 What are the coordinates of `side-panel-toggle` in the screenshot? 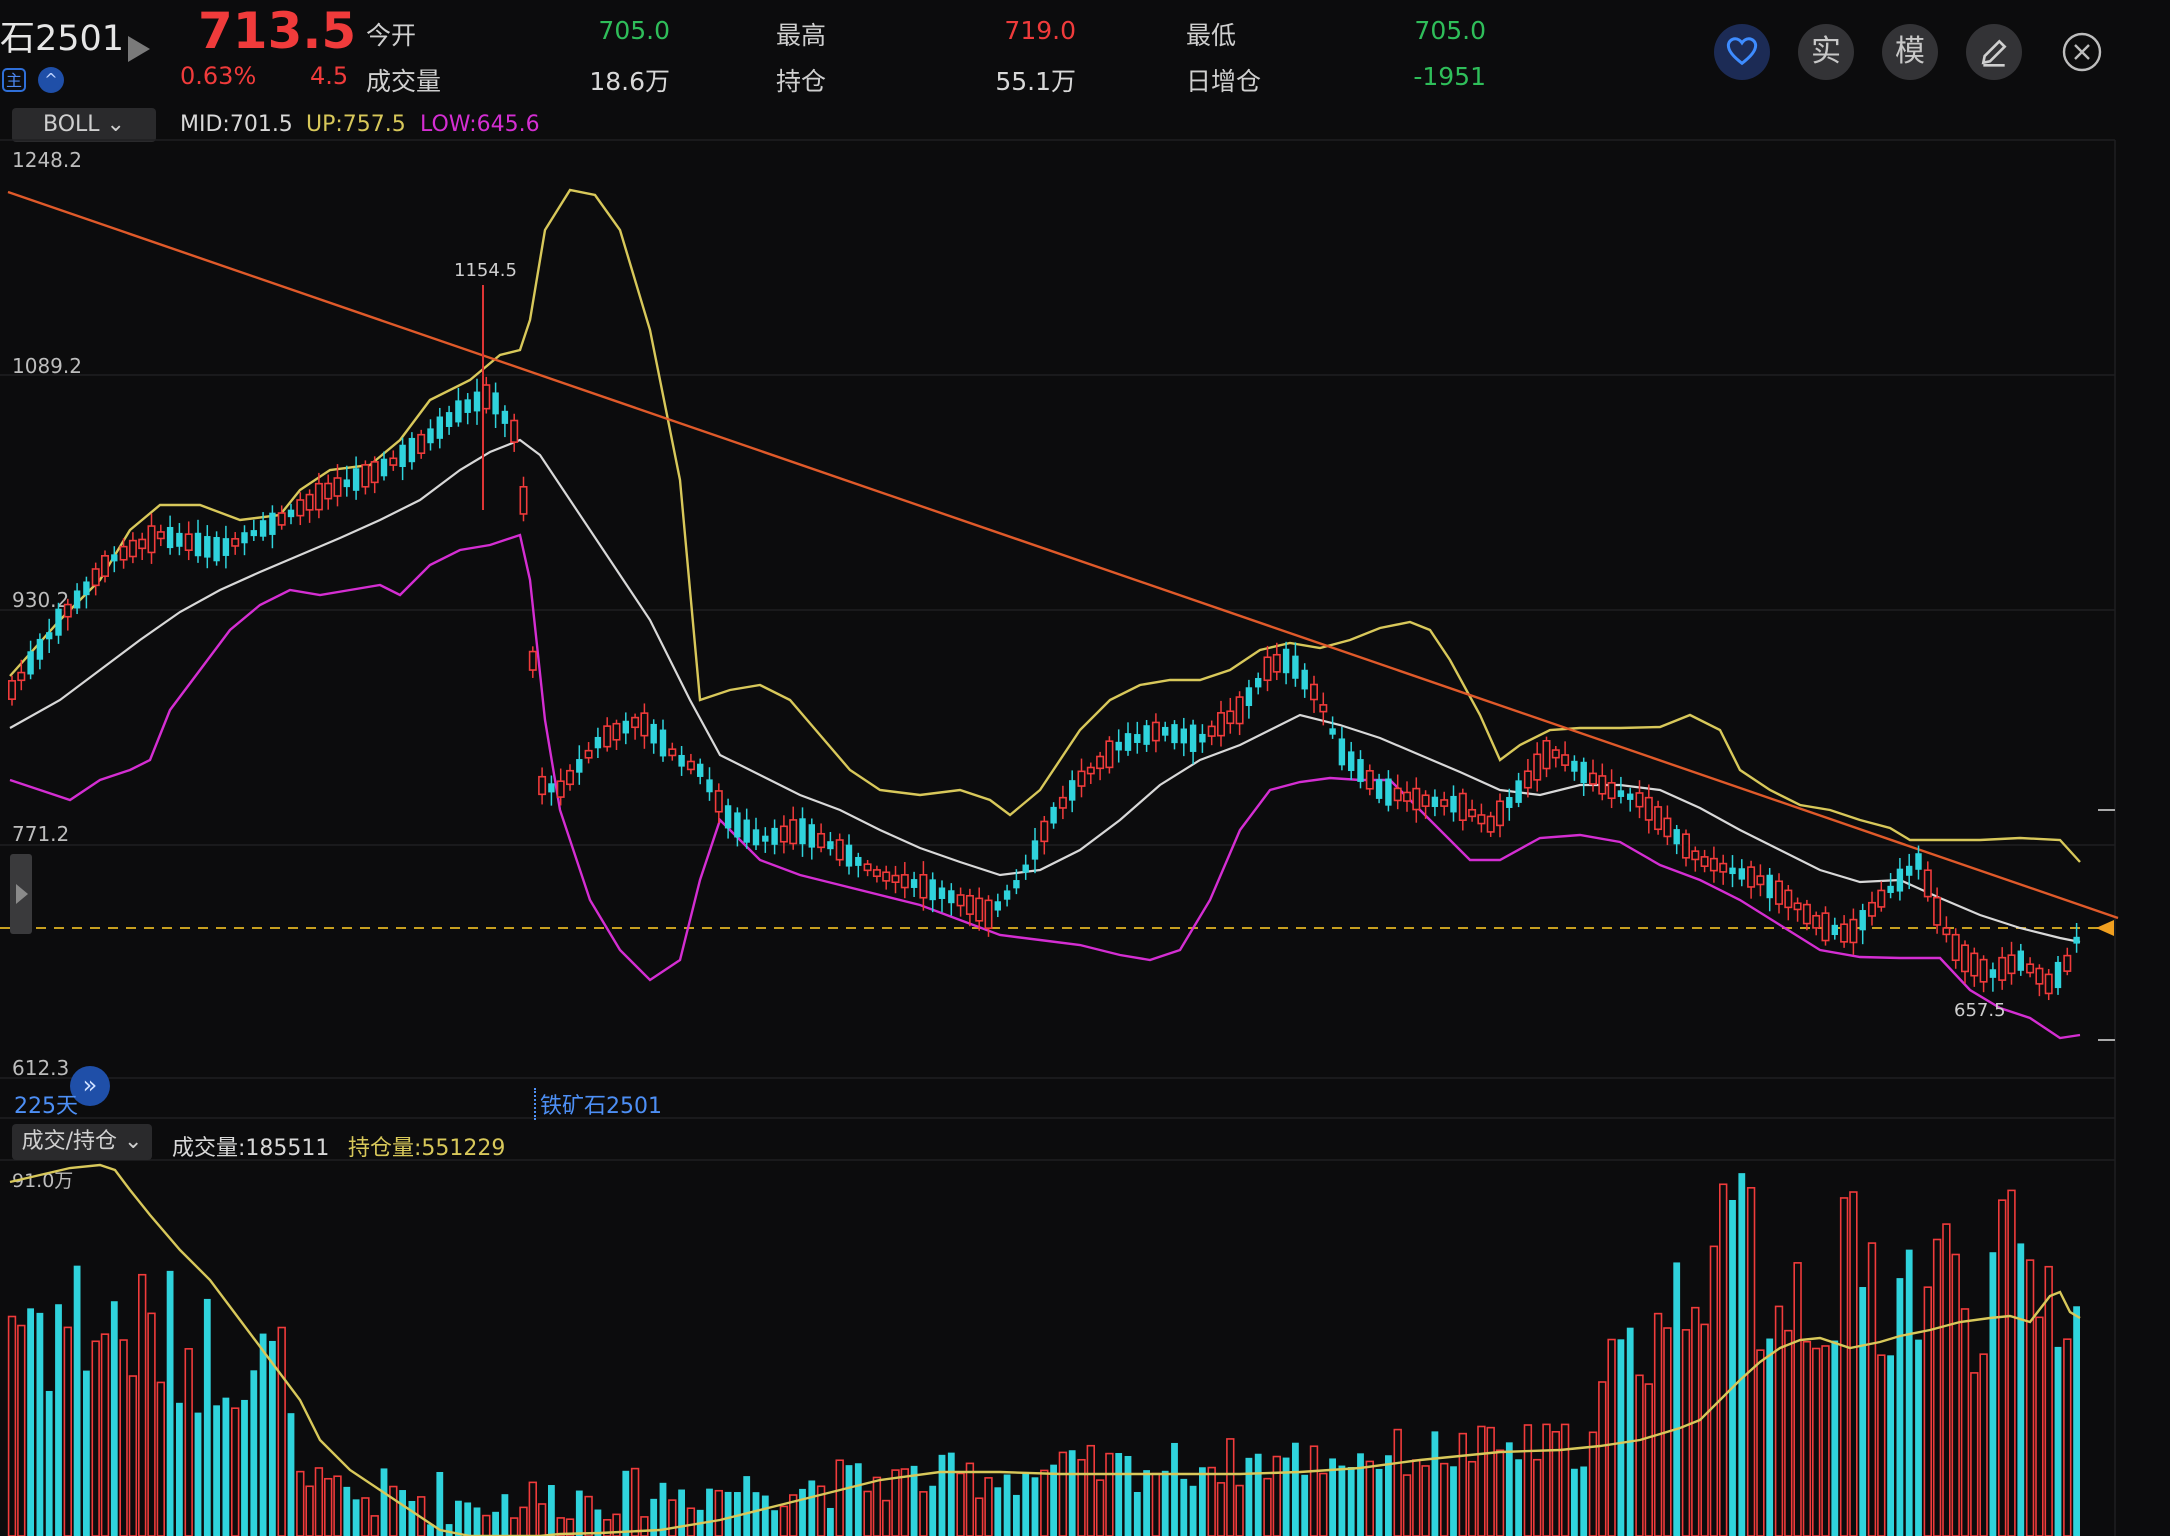 It's located at (21, 894).